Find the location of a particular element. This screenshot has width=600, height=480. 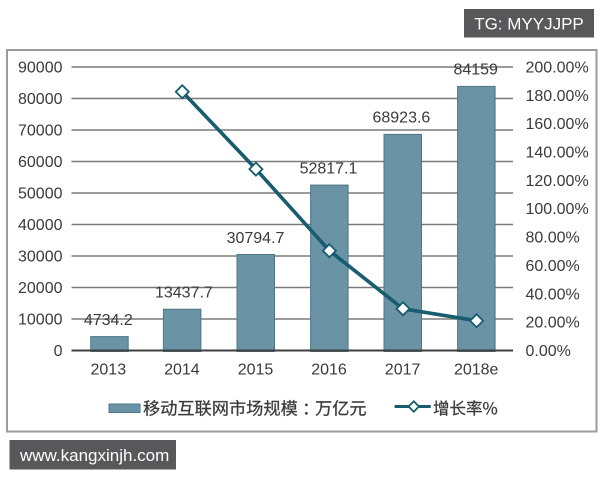

svg-text: 30794.7 is located at coordinates (256, 238).